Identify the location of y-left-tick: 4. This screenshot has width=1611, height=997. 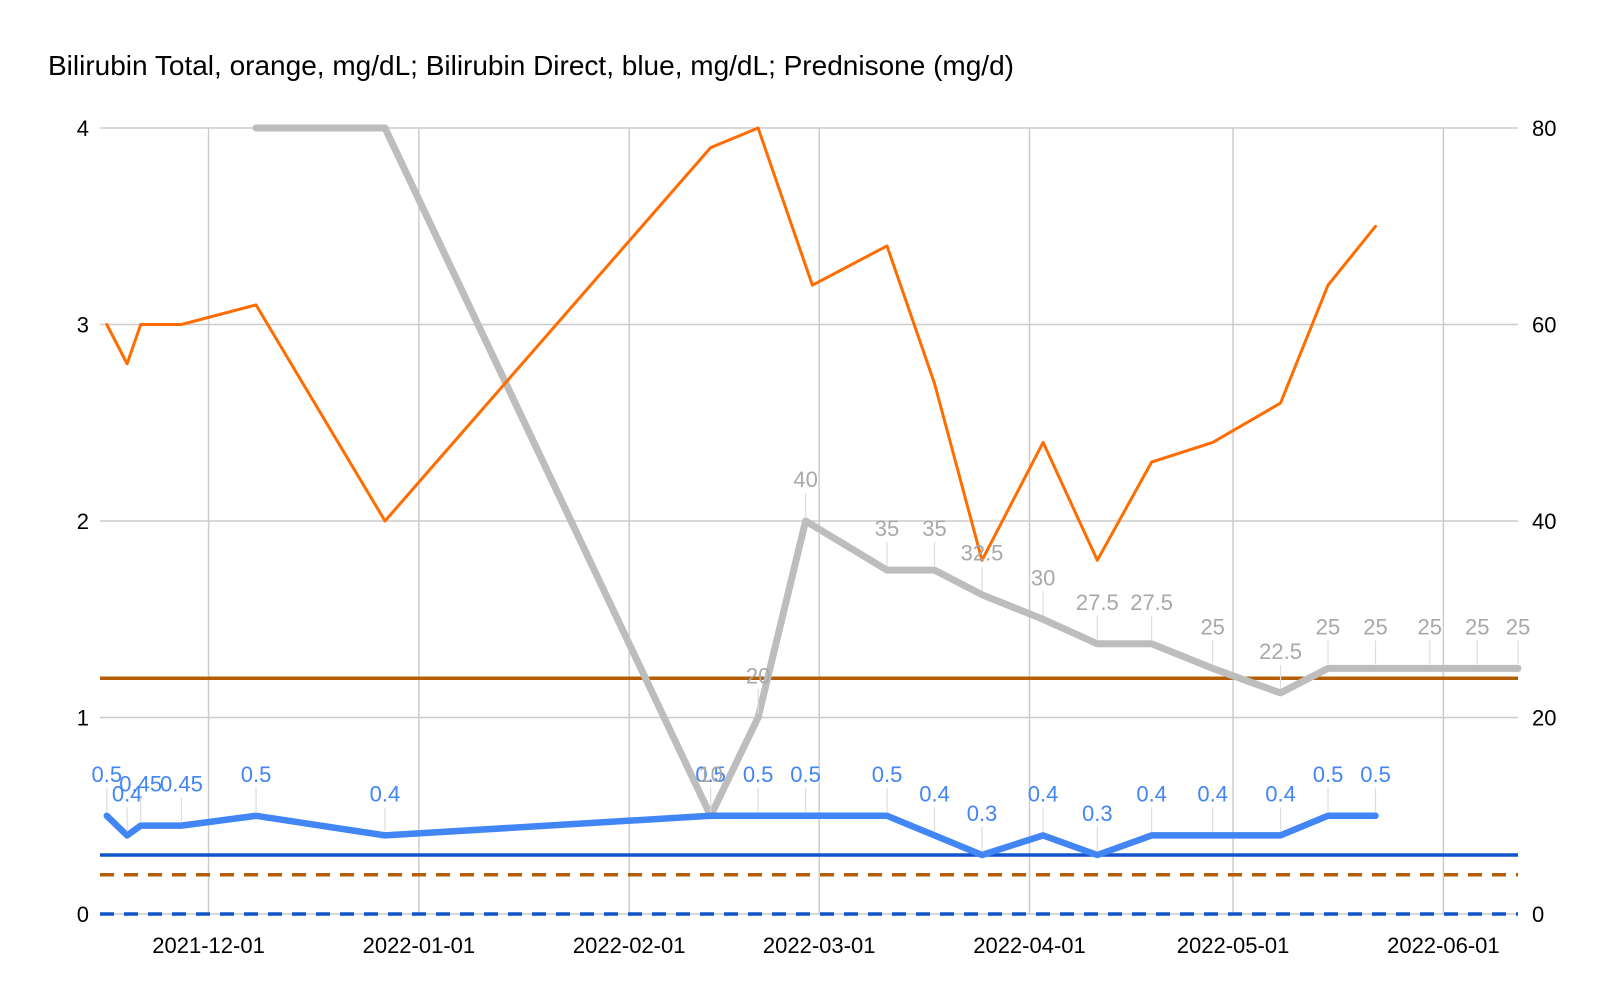
(83, 128).